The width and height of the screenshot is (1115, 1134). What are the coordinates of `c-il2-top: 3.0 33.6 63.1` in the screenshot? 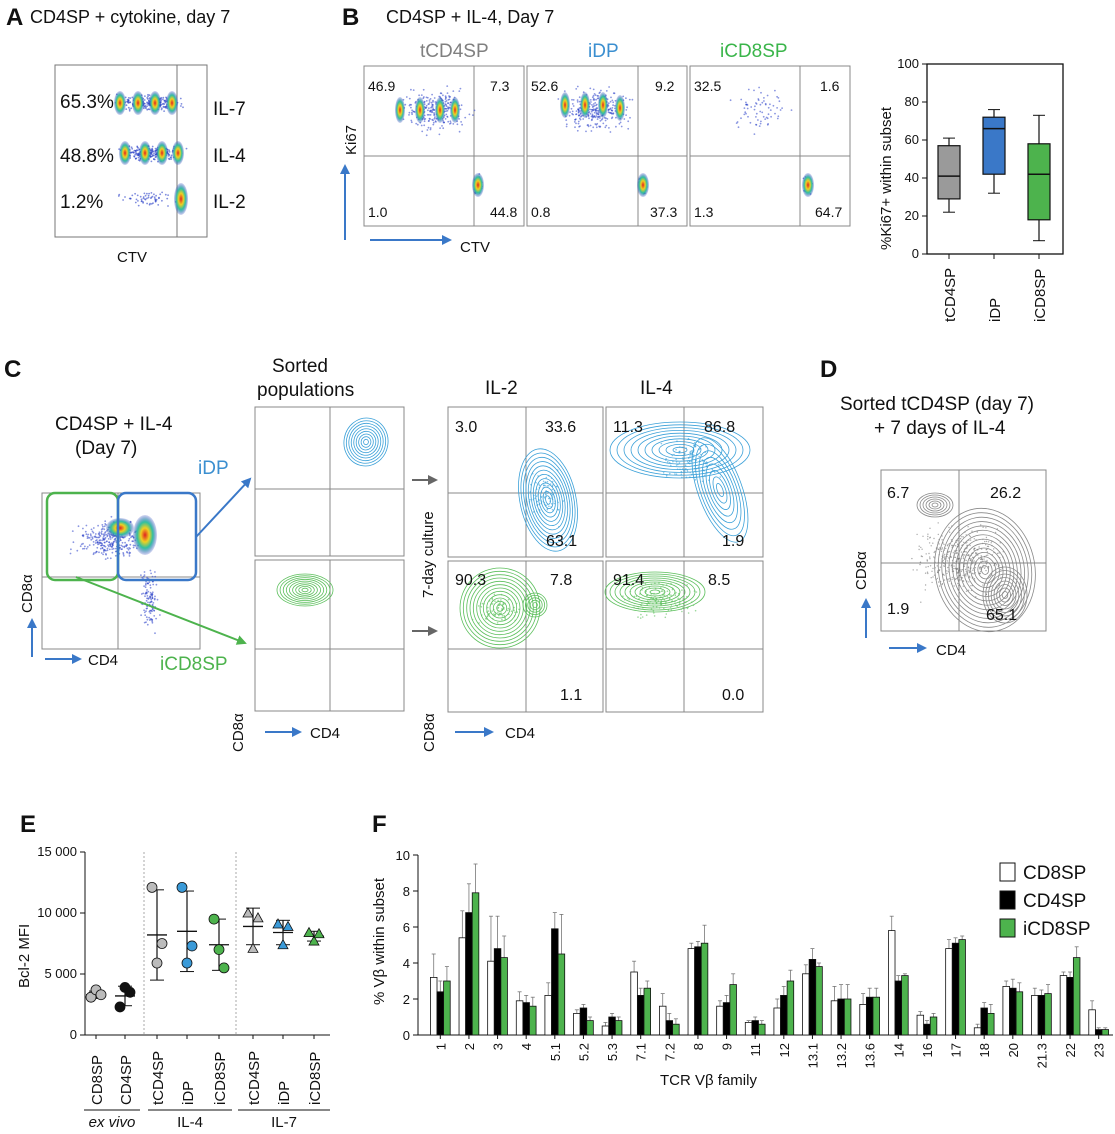 It's located at (525, 482).